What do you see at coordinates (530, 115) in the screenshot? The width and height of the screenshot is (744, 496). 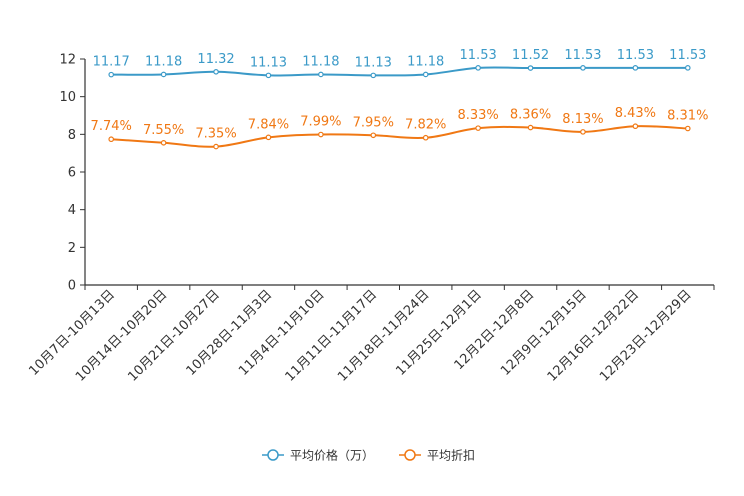 I see `data-label: 8.36%` at bounding box center [530, 115].